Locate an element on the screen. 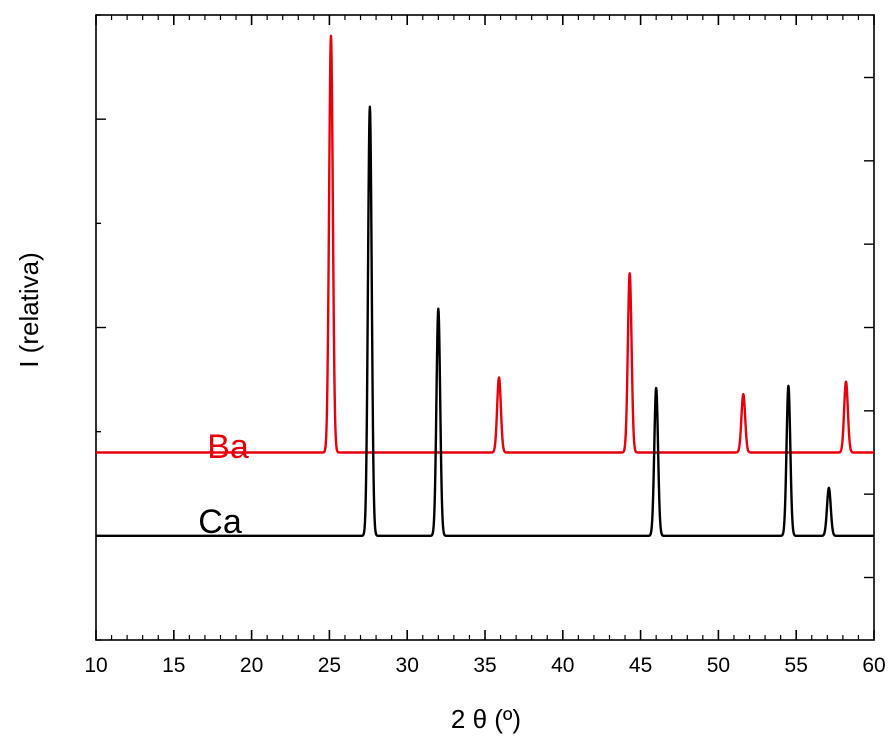 Image resolution: width=892 pixels, height=743 pixels. x-axis-title: 2 θ (º) is located at coordinates (486, 719).